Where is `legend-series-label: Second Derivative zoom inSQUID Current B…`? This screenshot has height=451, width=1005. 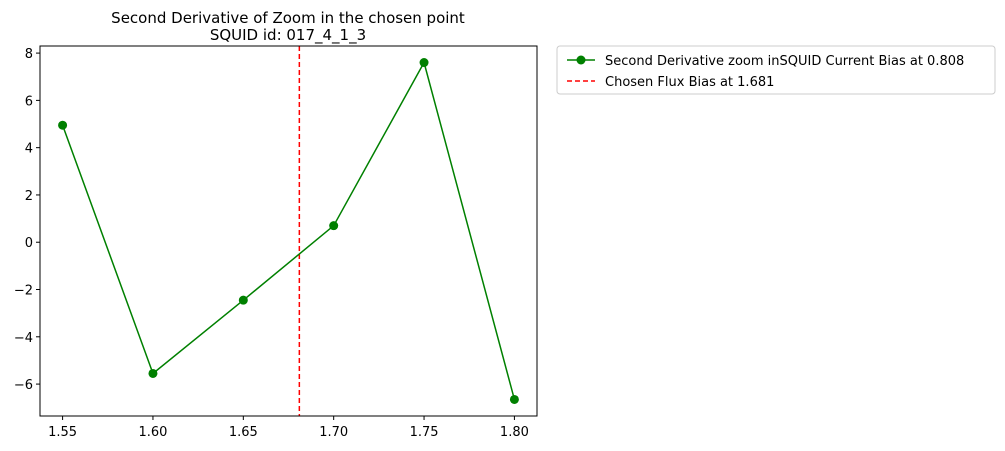 legend-series-label: Second Derivative zoom inSQUID Current B… is located at coordinates (784, 61).